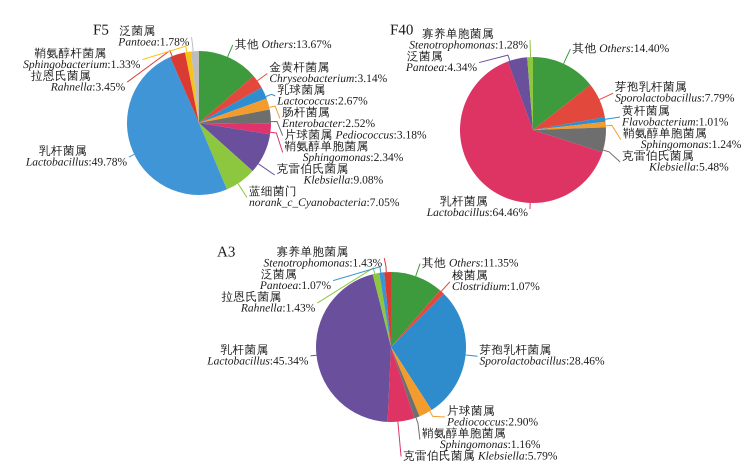  I want to click on data-label: :9.08%, so click(367, 180).